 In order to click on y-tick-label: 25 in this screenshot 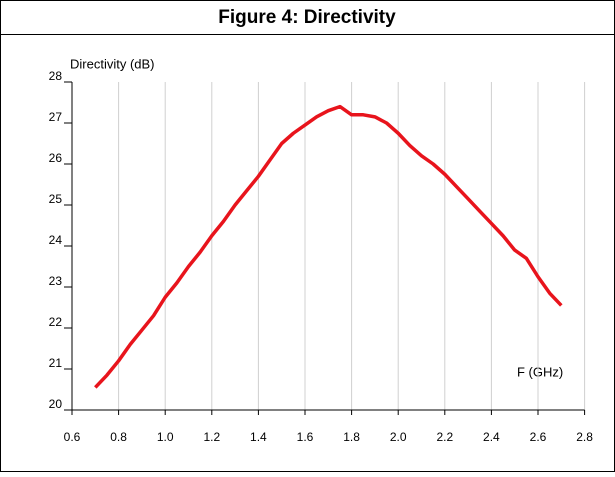, I will do `click(56, 199)`.